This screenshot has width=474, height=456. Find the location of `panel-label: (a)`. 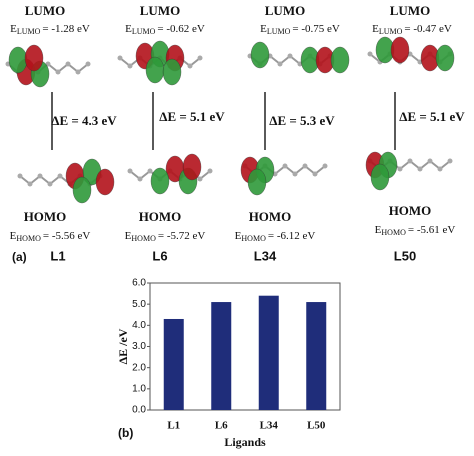

panel-label: (a) is located at coordinates (19, 257).